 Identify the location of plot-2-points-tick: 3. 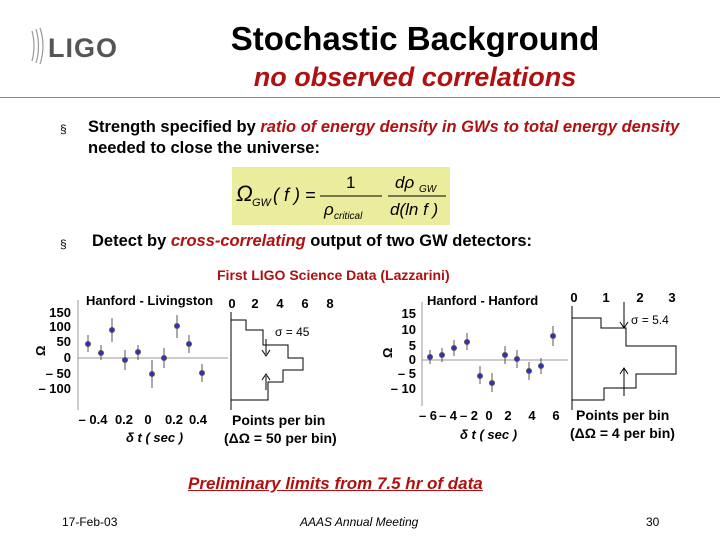
(671, 297).